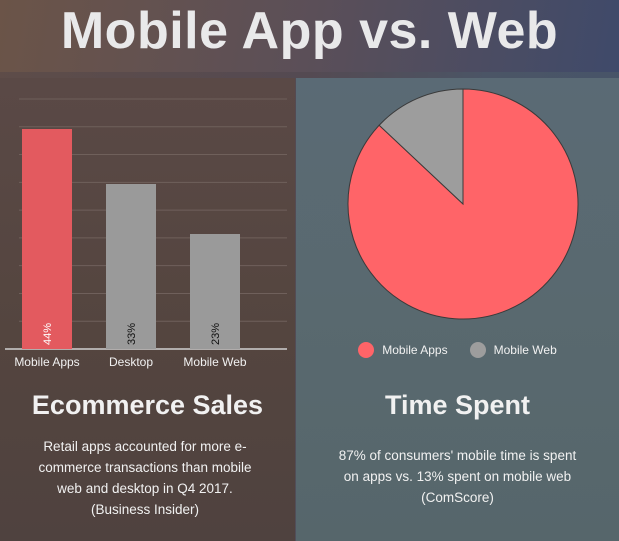 Image resolution: width=619 pixels, height=541 pixels. I want to click on x-tick-label: Mobile Apps, so click(46, 362).